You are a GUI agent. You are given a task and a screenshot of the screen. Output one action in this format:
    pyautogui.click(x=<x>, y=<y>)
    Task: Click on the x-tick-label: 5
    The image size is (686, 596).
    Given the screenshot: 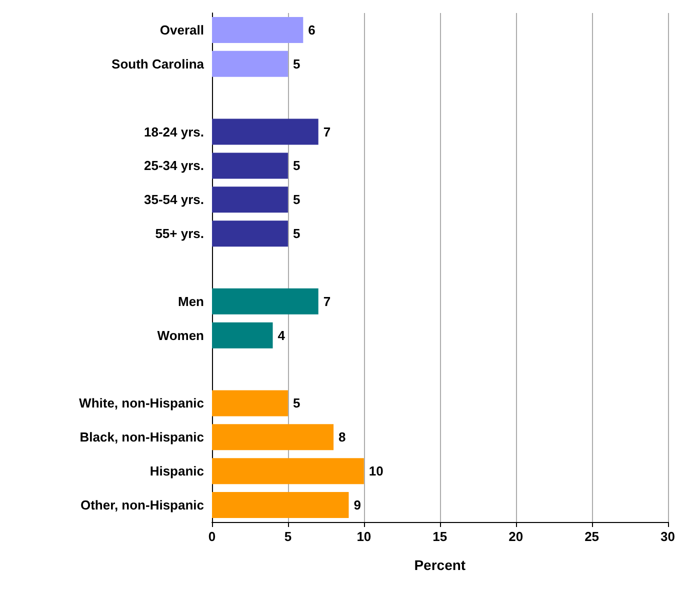 What is the action you would take?
    pyautogui.click(x=288, y=536)
    